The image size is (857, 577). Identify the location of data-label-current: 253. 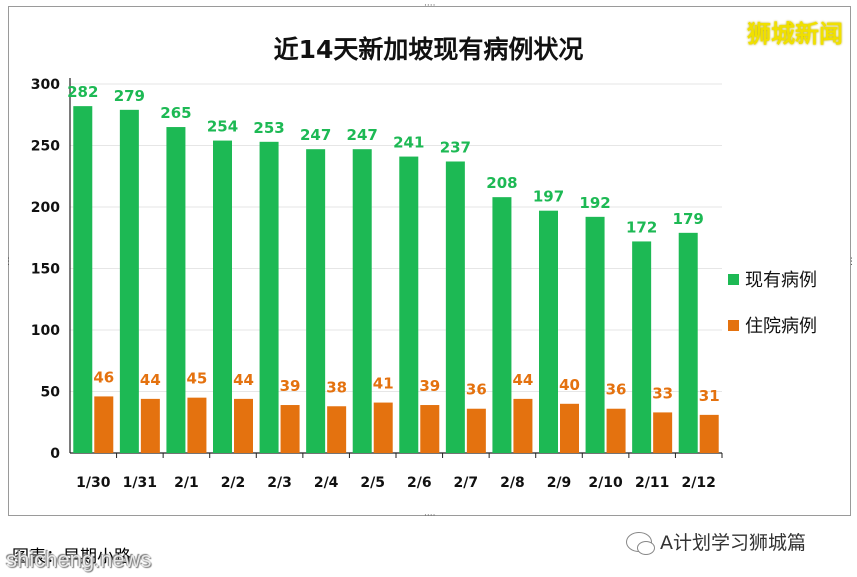
(268, 128).